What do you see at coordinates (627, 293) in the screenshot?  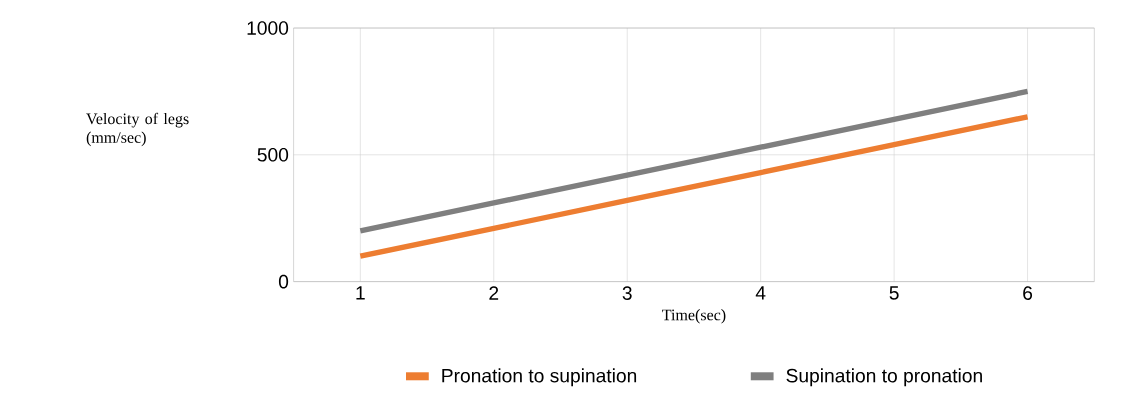 I see `x-tick-label: 3` at bounding box center [627, 293].